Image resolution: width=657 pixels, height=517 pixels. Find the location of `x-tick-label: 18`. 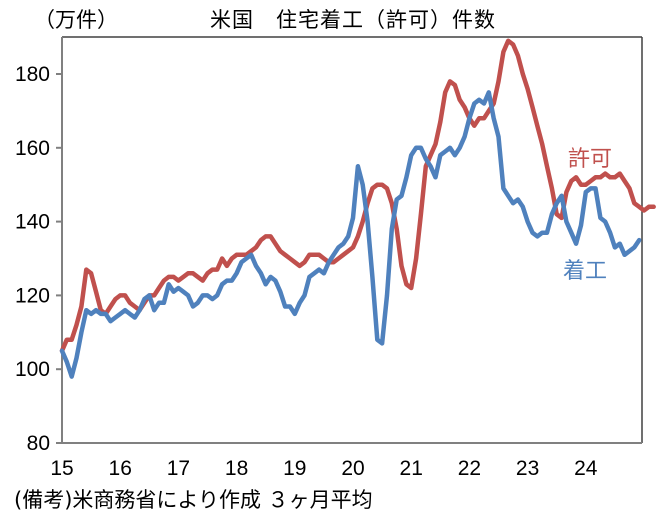

x-tick-label: 18 is located at coordinates (236, 468).